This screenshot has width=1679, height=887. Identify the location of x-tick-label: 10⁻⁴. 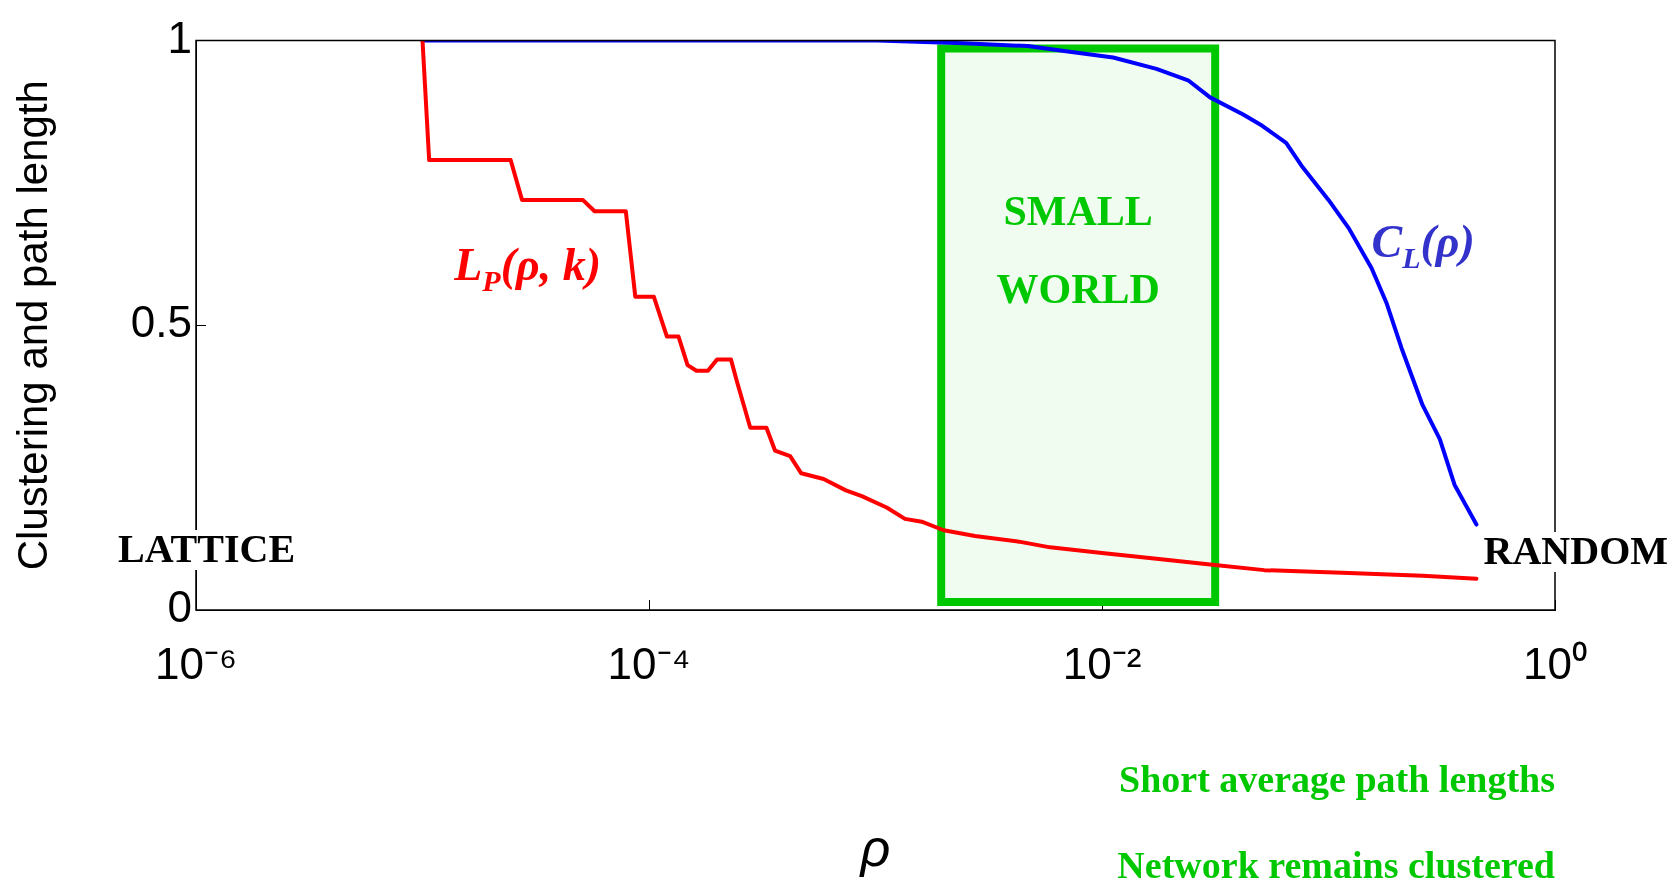
(649, 663).